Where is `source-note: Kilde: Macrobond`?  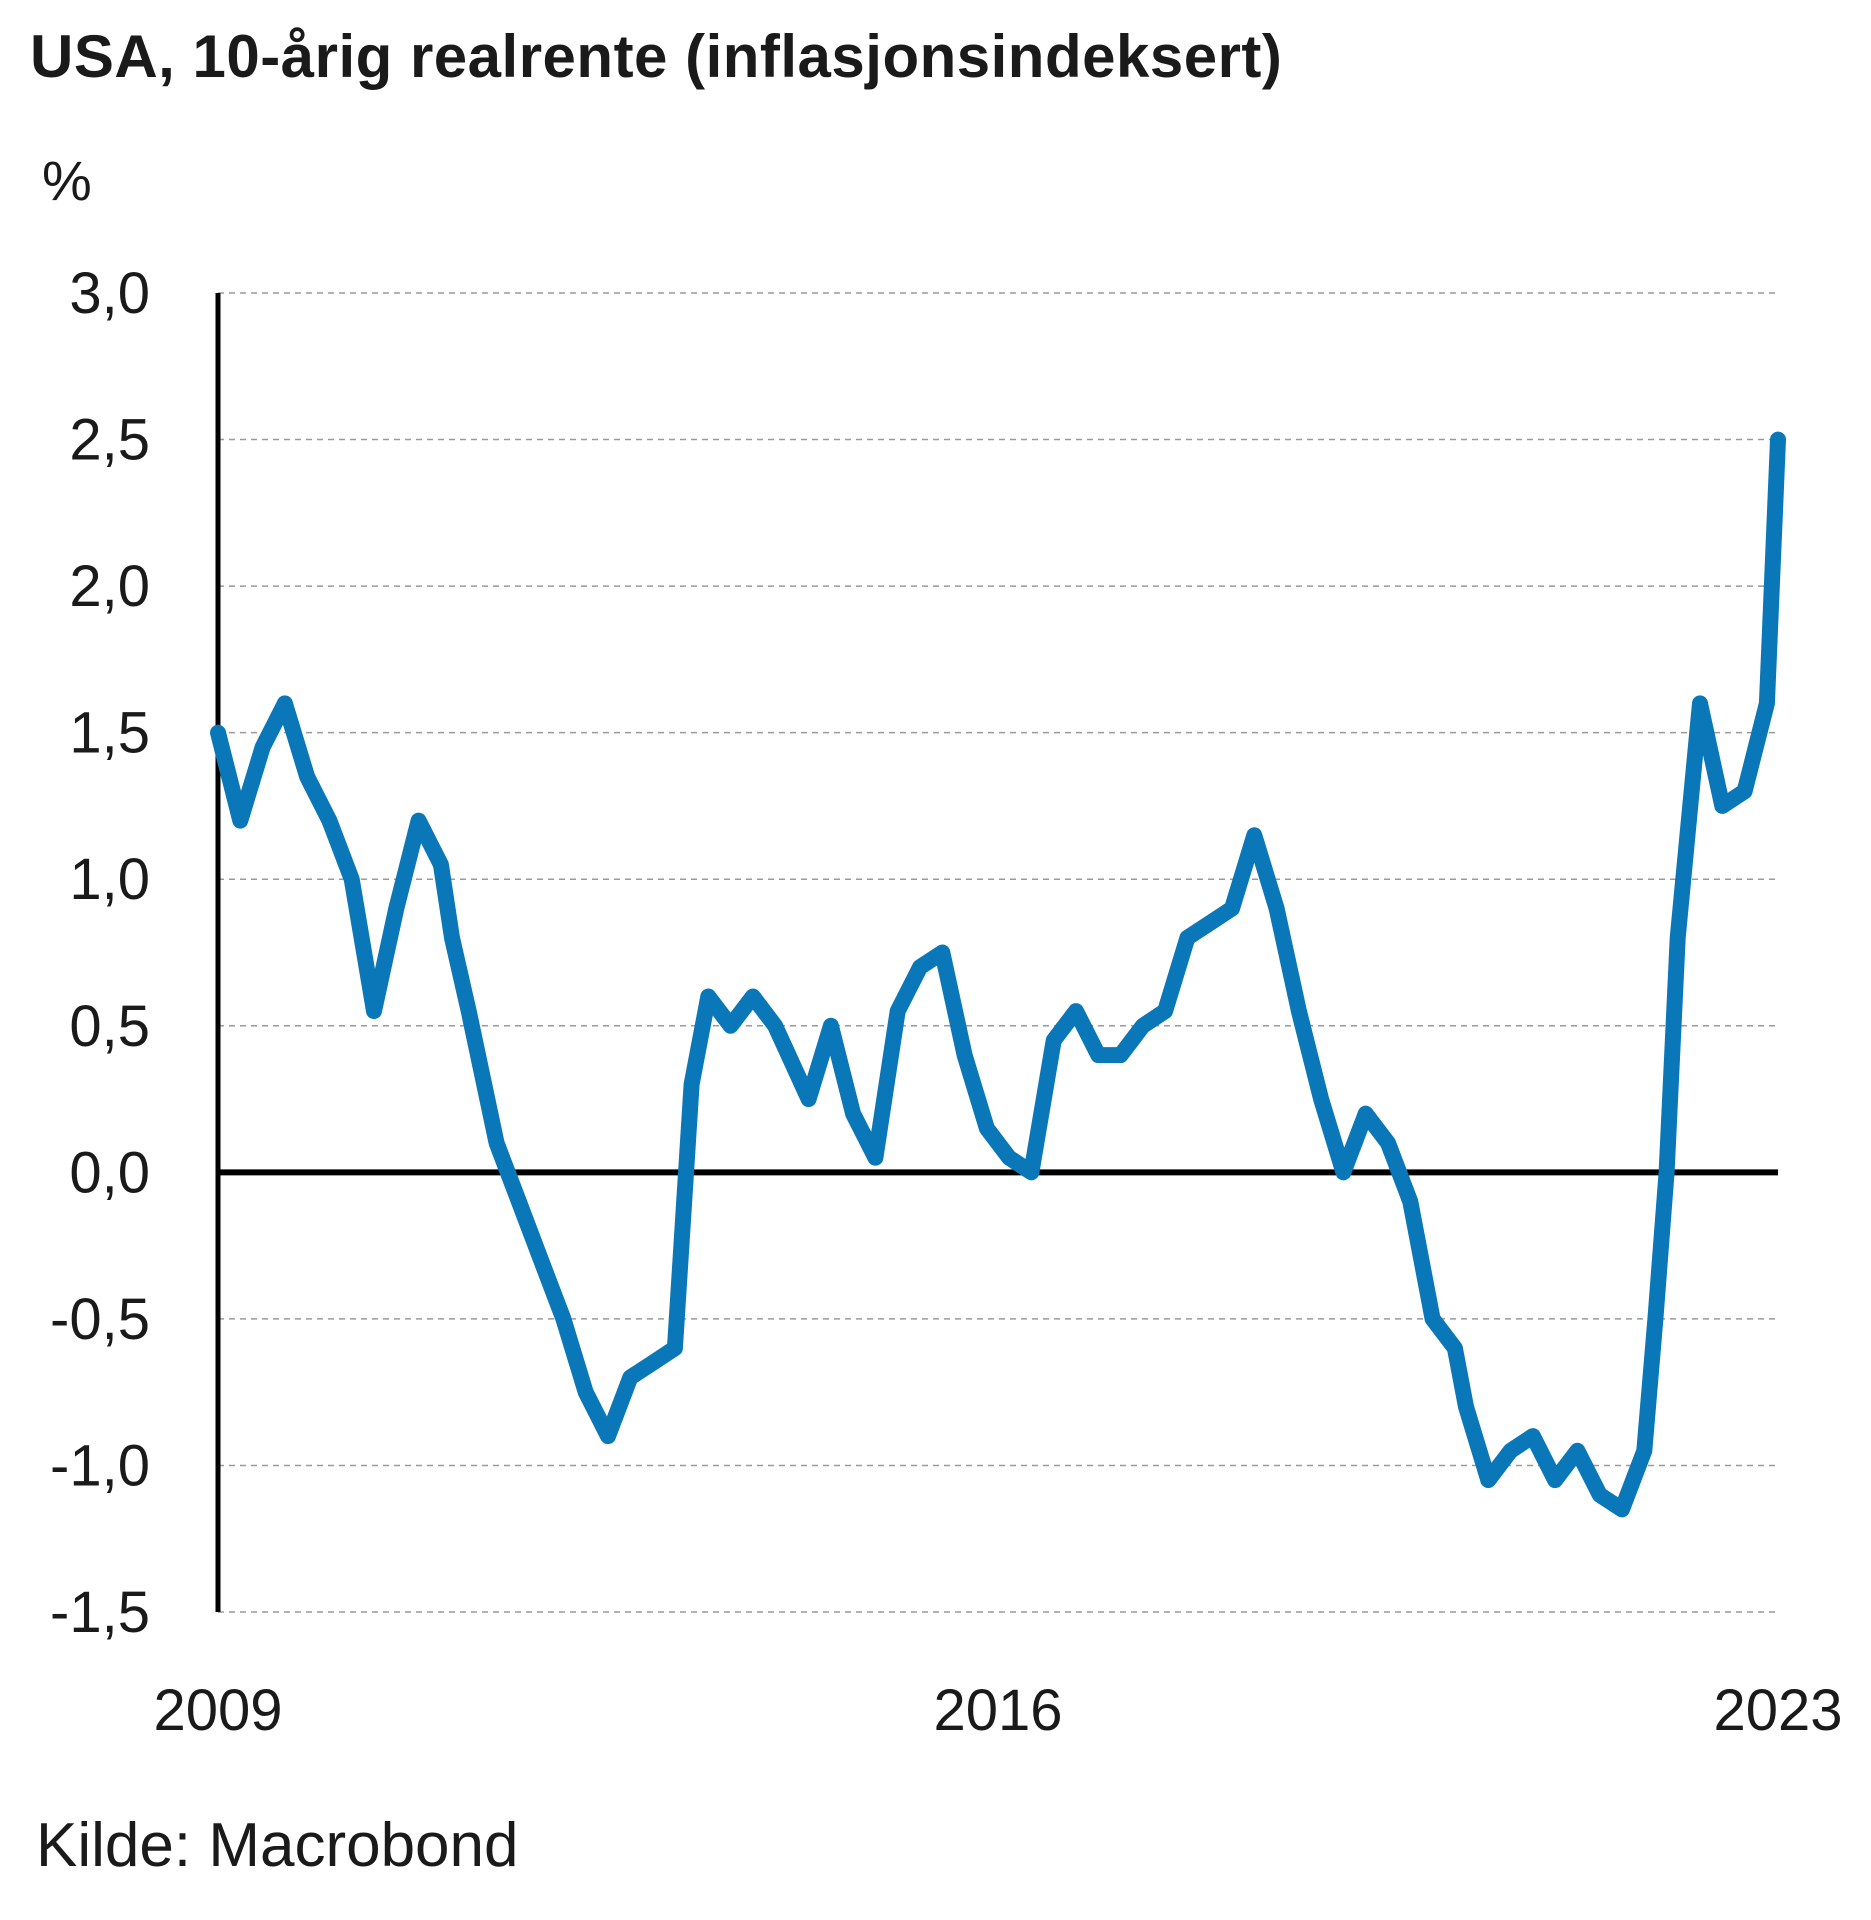
source-note: Kilde: Macrobond is located at coordinates (277, 1845).